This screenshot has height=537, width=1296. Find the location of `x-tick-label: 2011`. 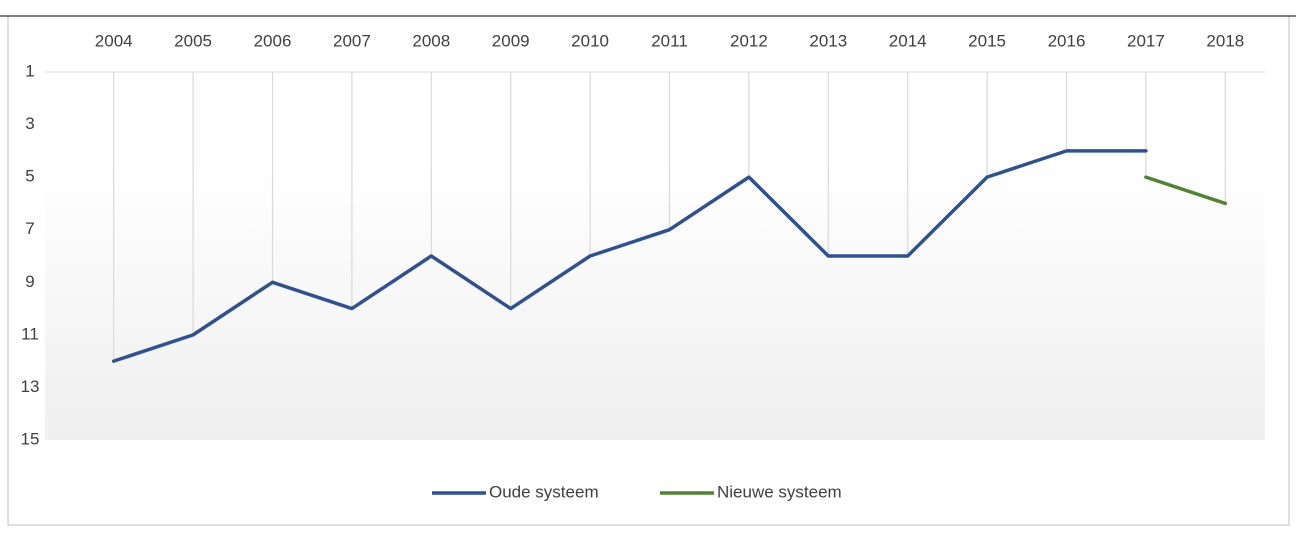

x-tick-label: 2011 is located at coordinates (669, 40).